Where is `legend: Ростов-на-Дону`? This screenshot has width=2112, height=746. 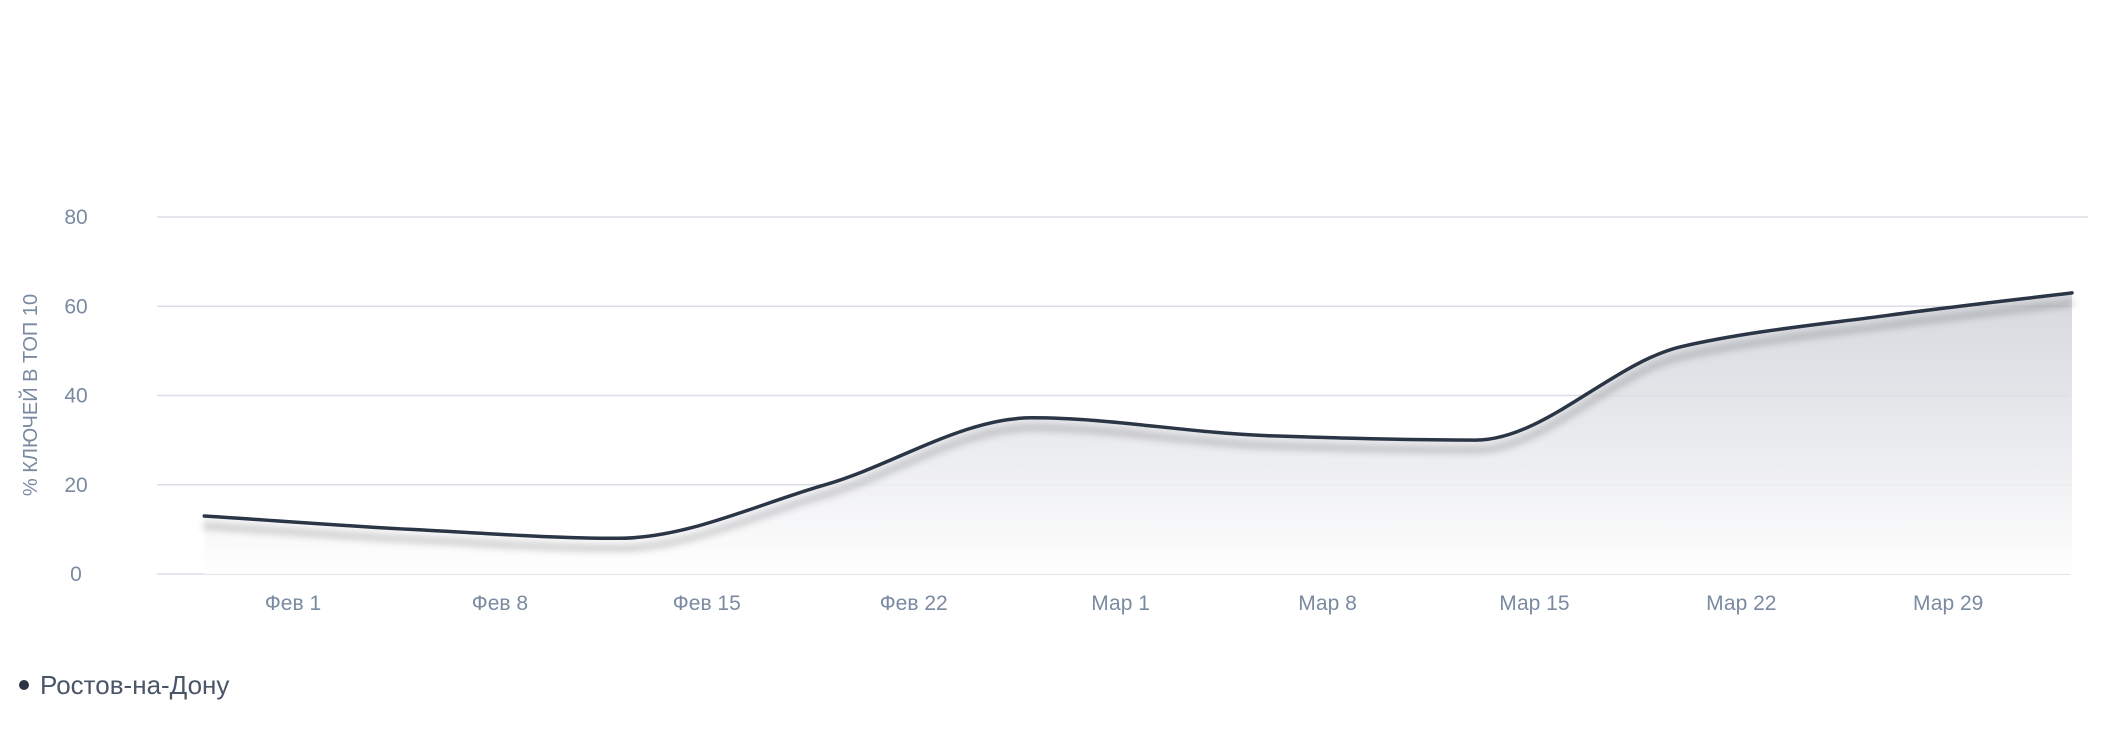 legend: Ростов-на-Дону is located at coordinates (124, 685).